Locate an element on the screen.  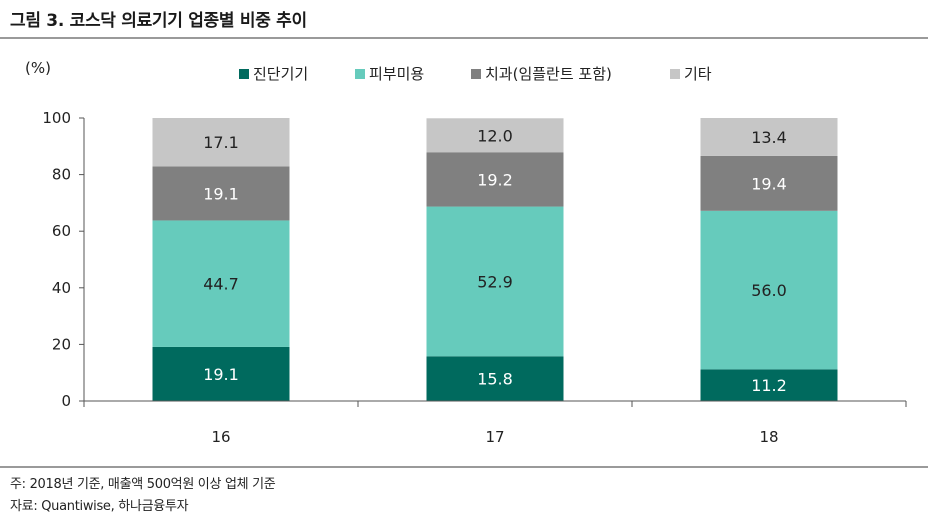
data-label: 17.1 is located at coordinates (221, 142).